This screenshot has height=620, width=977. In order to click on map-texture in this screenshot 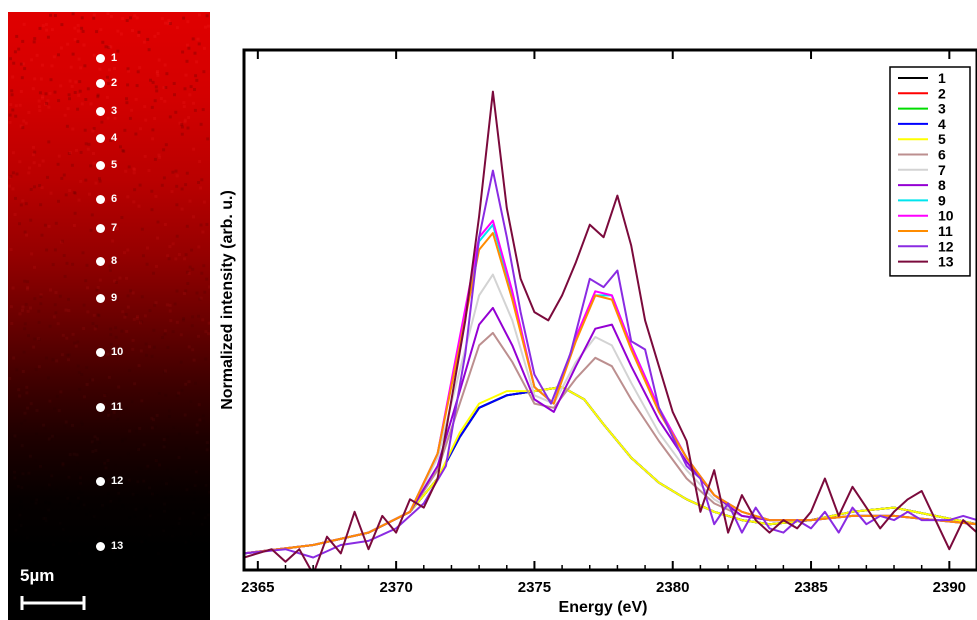, I will do `click(109, 232)`.